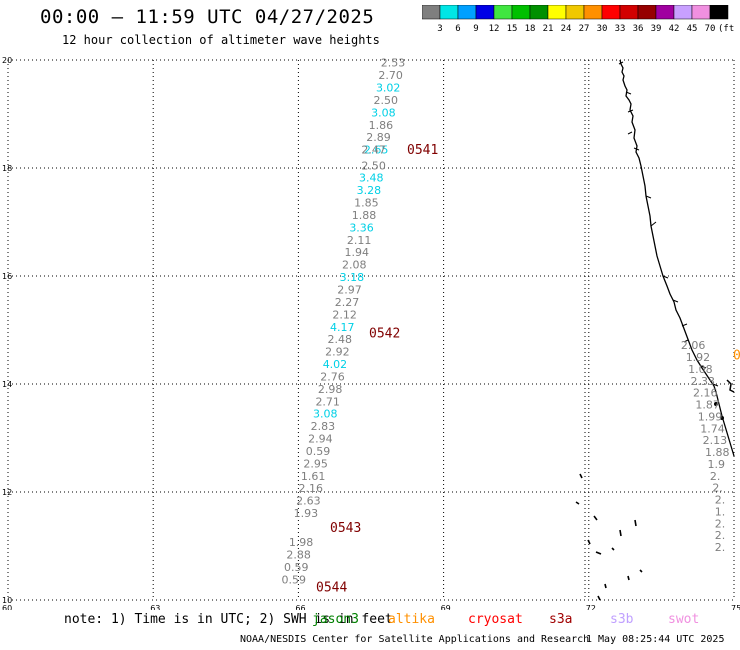 This screenshot has width=740, height=650. I want to click on wave-height-value: 1.74, so click(712, 428).